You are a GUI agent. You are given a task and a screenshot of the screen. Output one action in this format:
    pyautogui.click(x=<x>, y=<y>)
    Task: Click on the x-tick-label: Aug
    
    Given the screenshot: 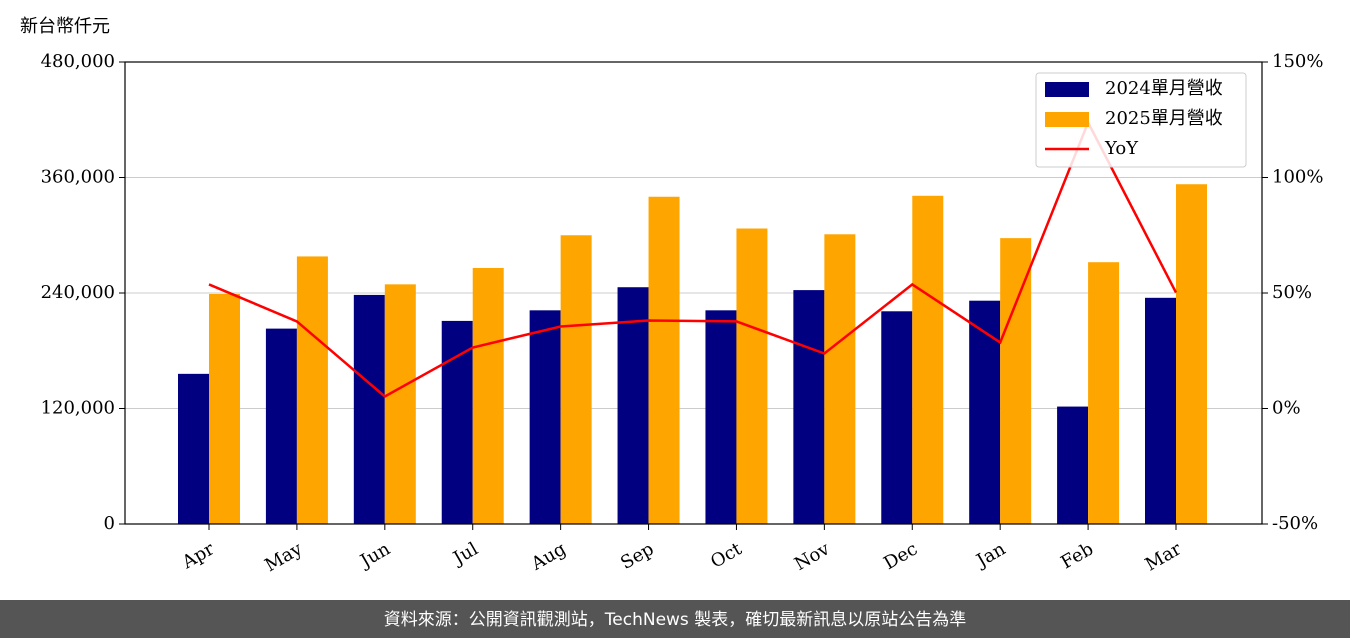 What is the action you would take?
    pyautogui.click(x=548, y=556)
    